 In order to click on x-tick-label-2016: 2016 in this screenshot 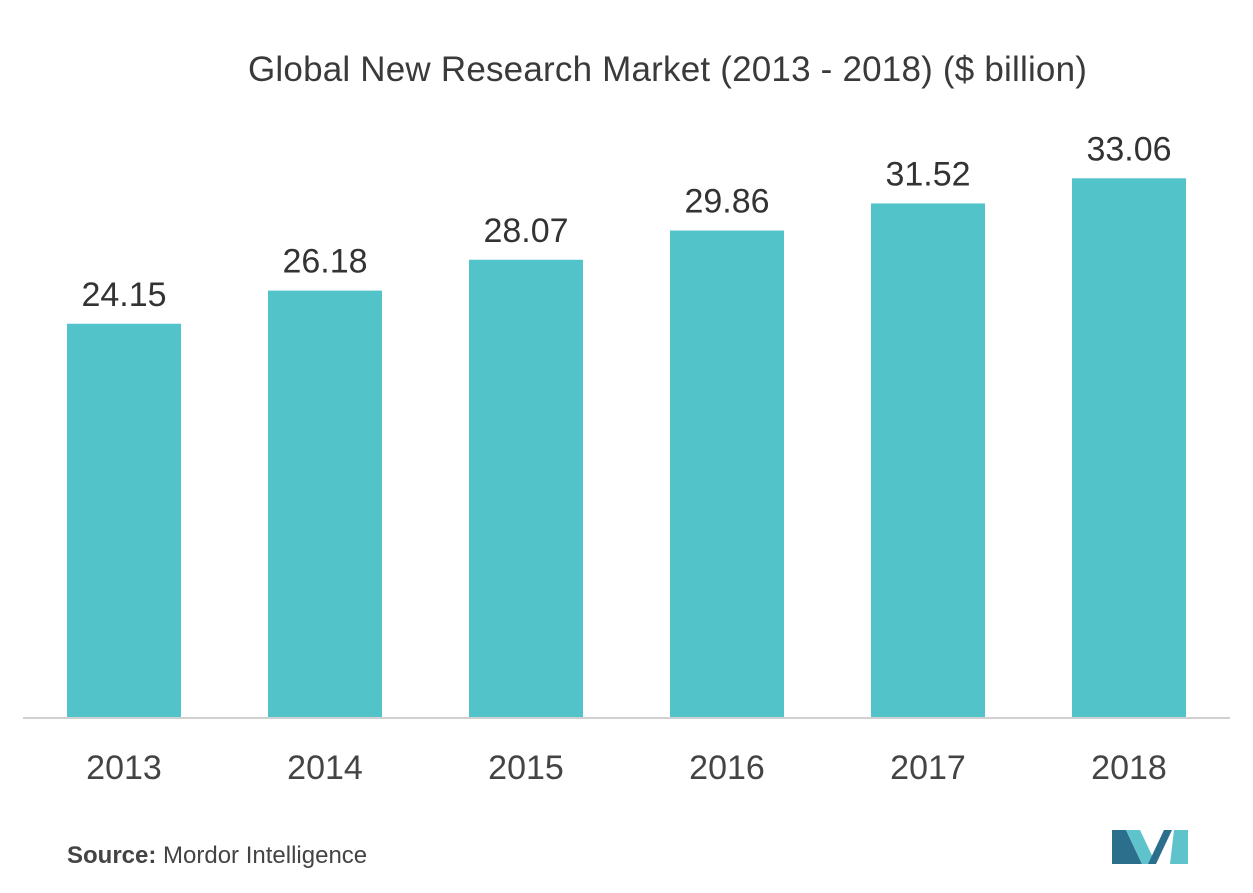, I will do `click(727, 768)`.